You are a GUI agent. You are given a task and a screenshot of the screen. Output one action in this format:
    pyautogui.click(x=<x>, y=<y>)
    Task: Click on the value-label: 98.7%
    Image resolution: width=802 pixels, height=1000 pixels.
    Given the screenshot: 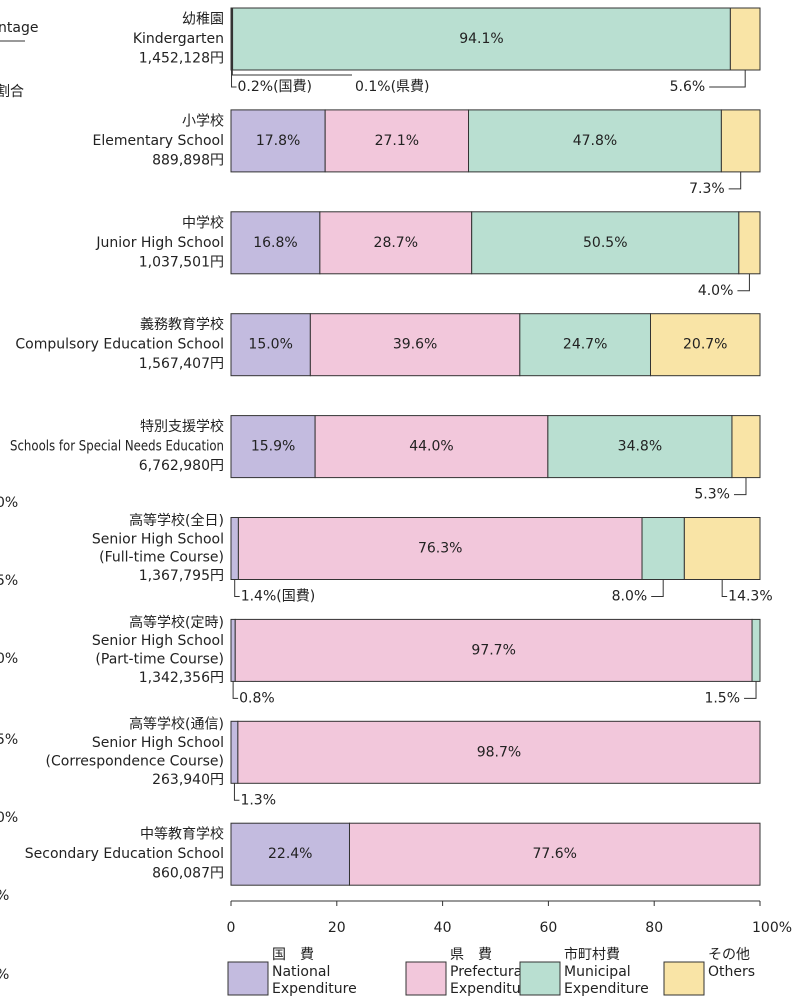 What is the action you would take?
    pyautogui.click(x=499, y=752)
    